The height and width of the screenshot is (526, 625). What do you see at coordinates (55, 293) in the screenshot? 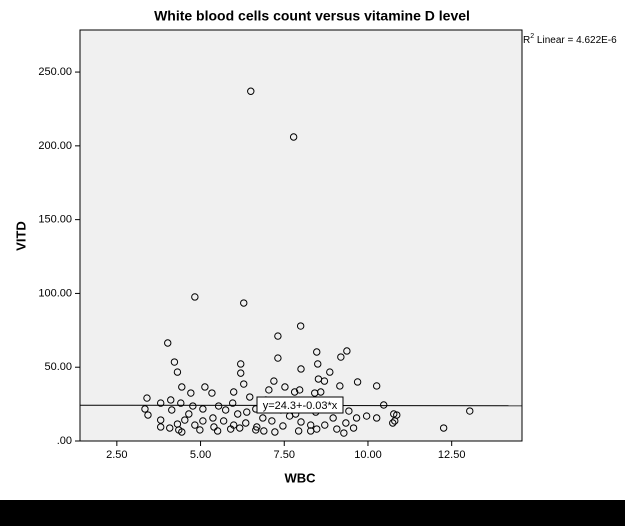
I see `y-tick-label: 100.00` at bounding box center [55, 293].